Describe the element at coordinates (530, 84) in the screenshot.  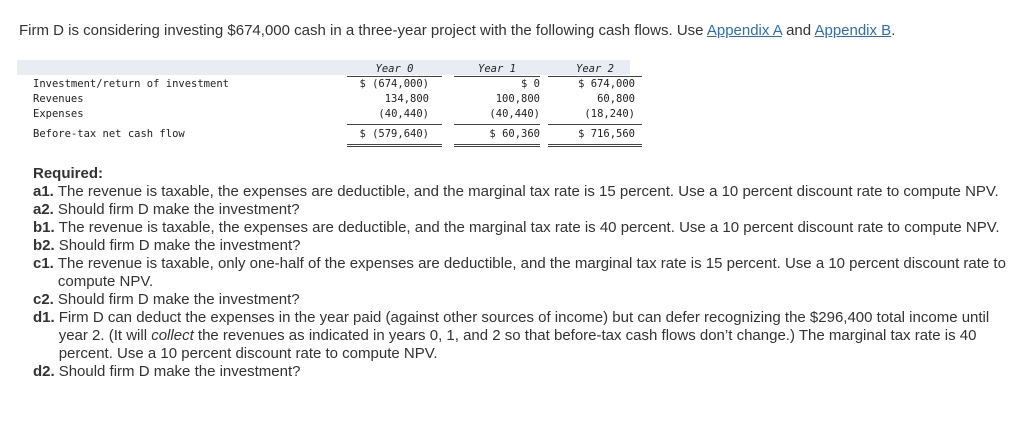
I see `row-value-year-1: $ 0` at that location.